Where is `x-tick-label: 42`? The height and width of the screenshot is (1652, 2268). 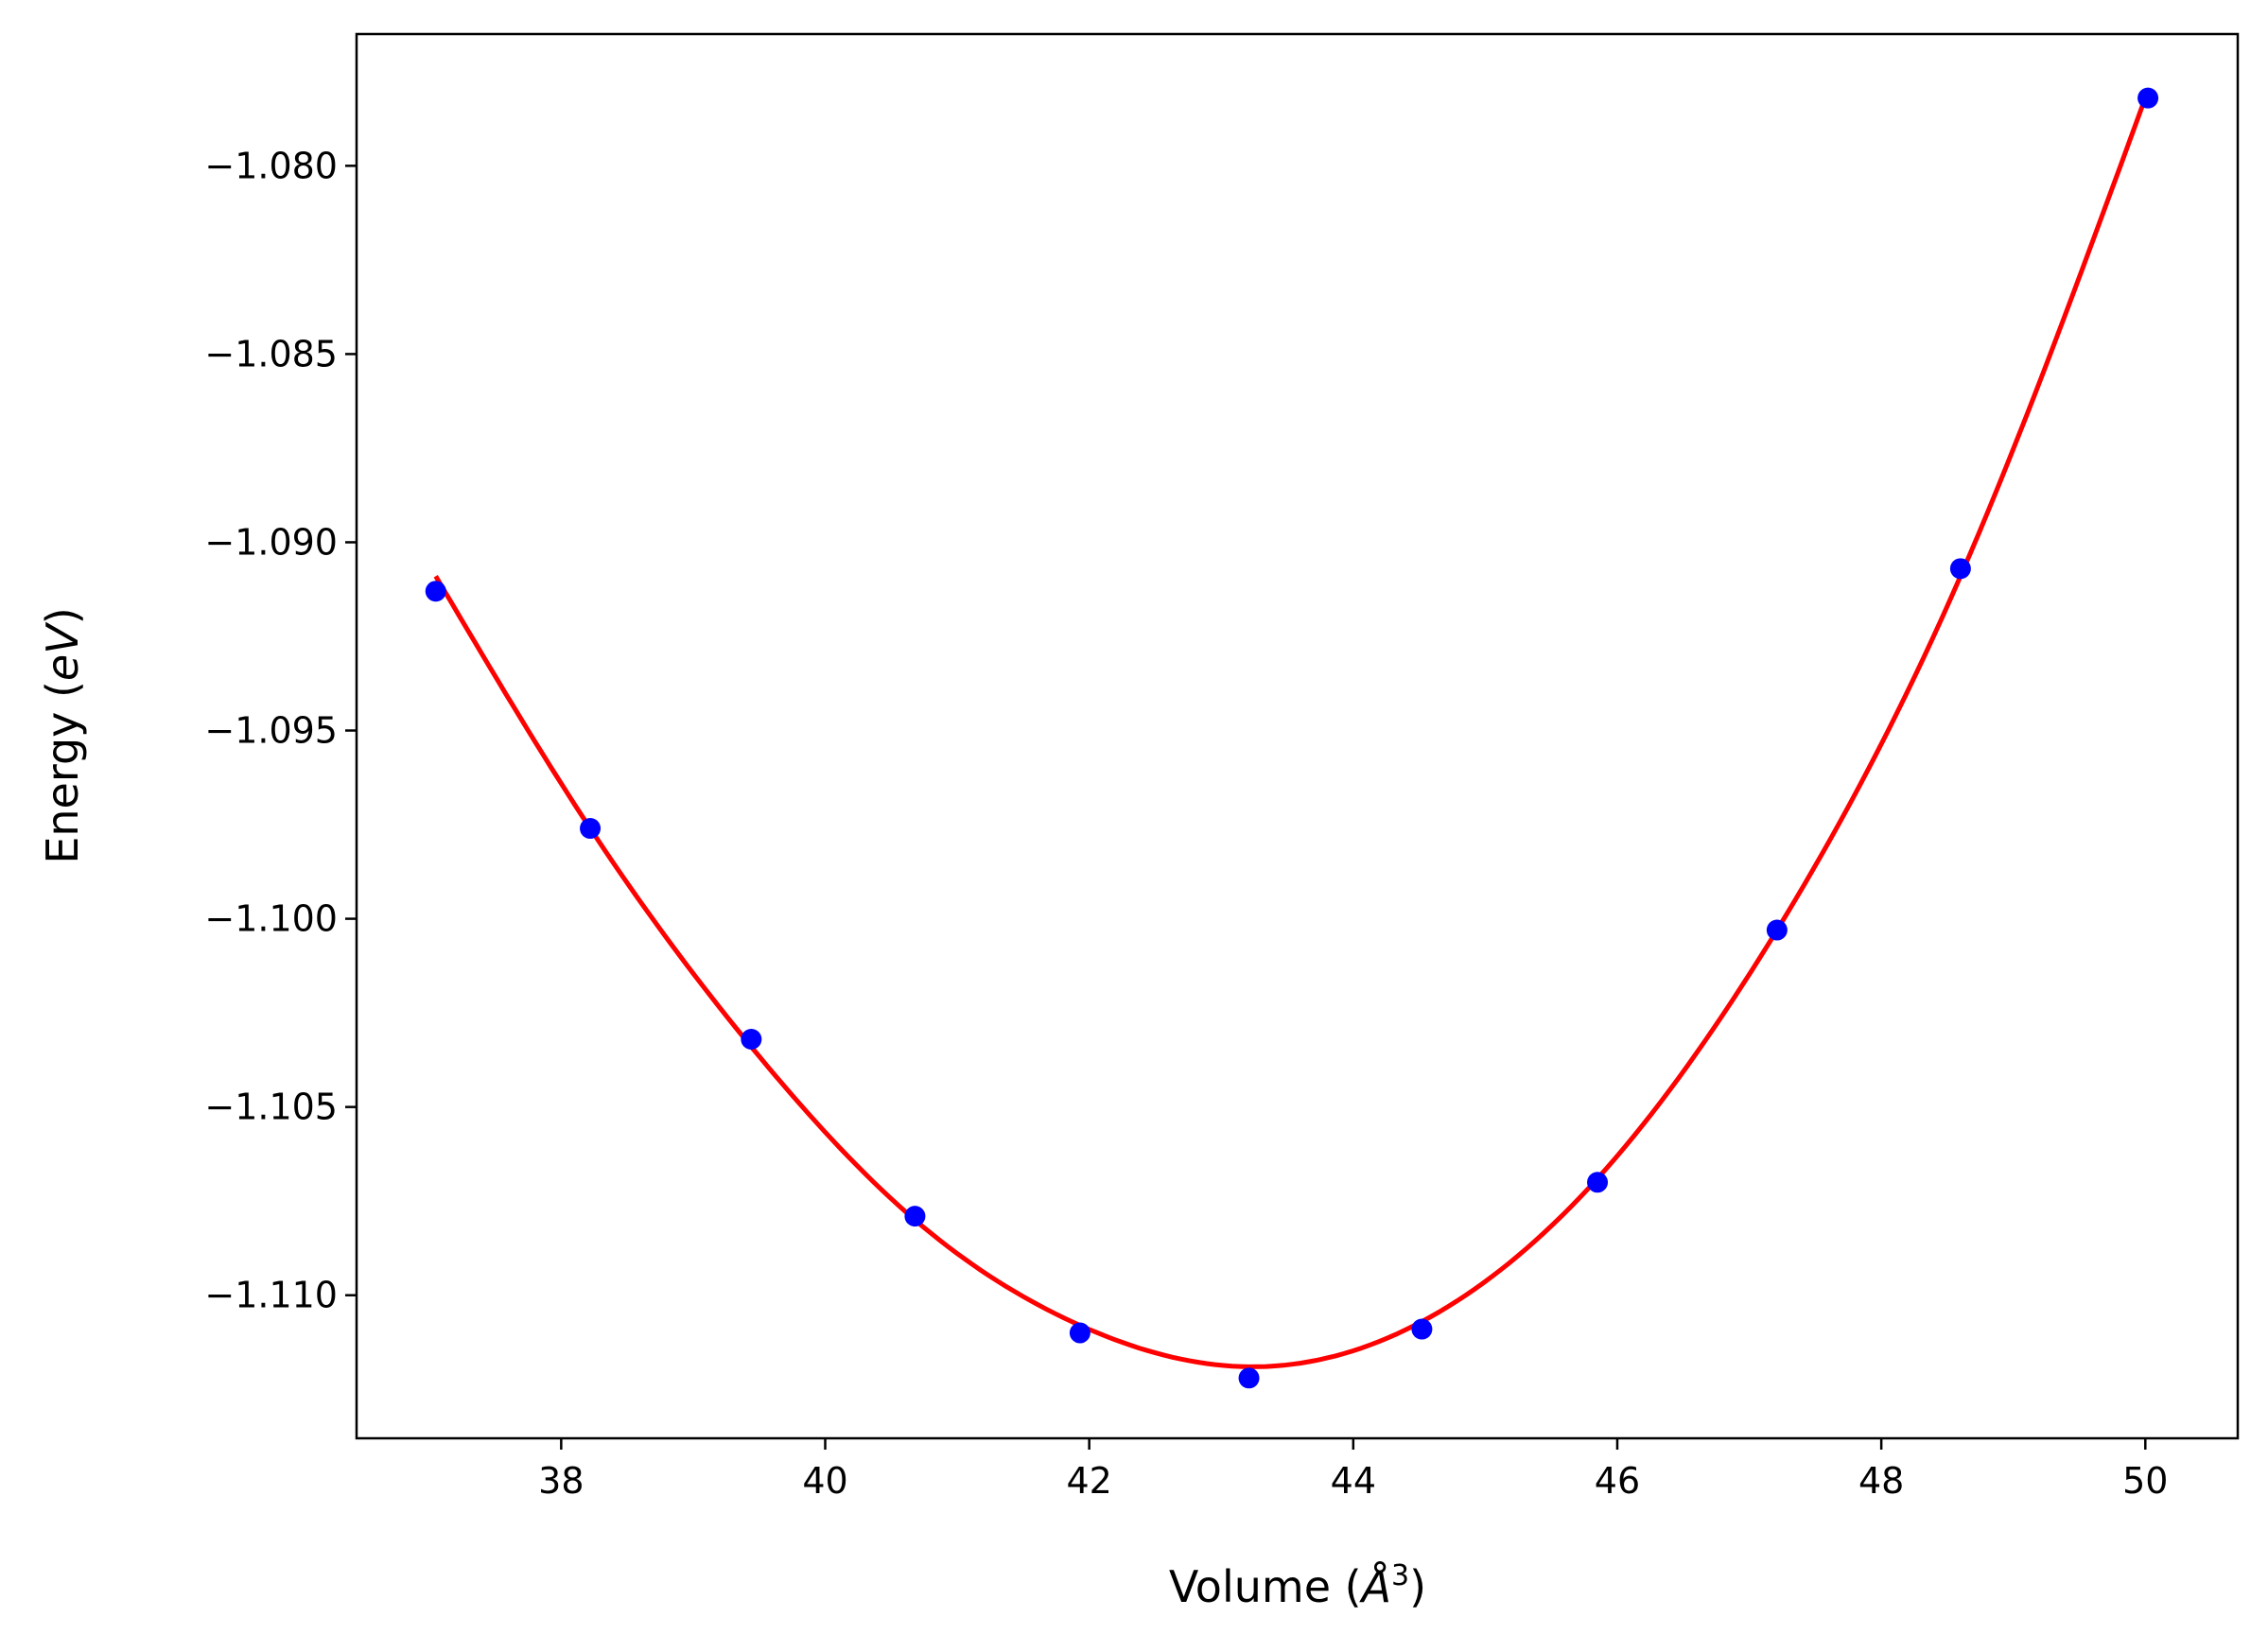
x-tick-label: 42 is located at coordinates (1088, 1481).